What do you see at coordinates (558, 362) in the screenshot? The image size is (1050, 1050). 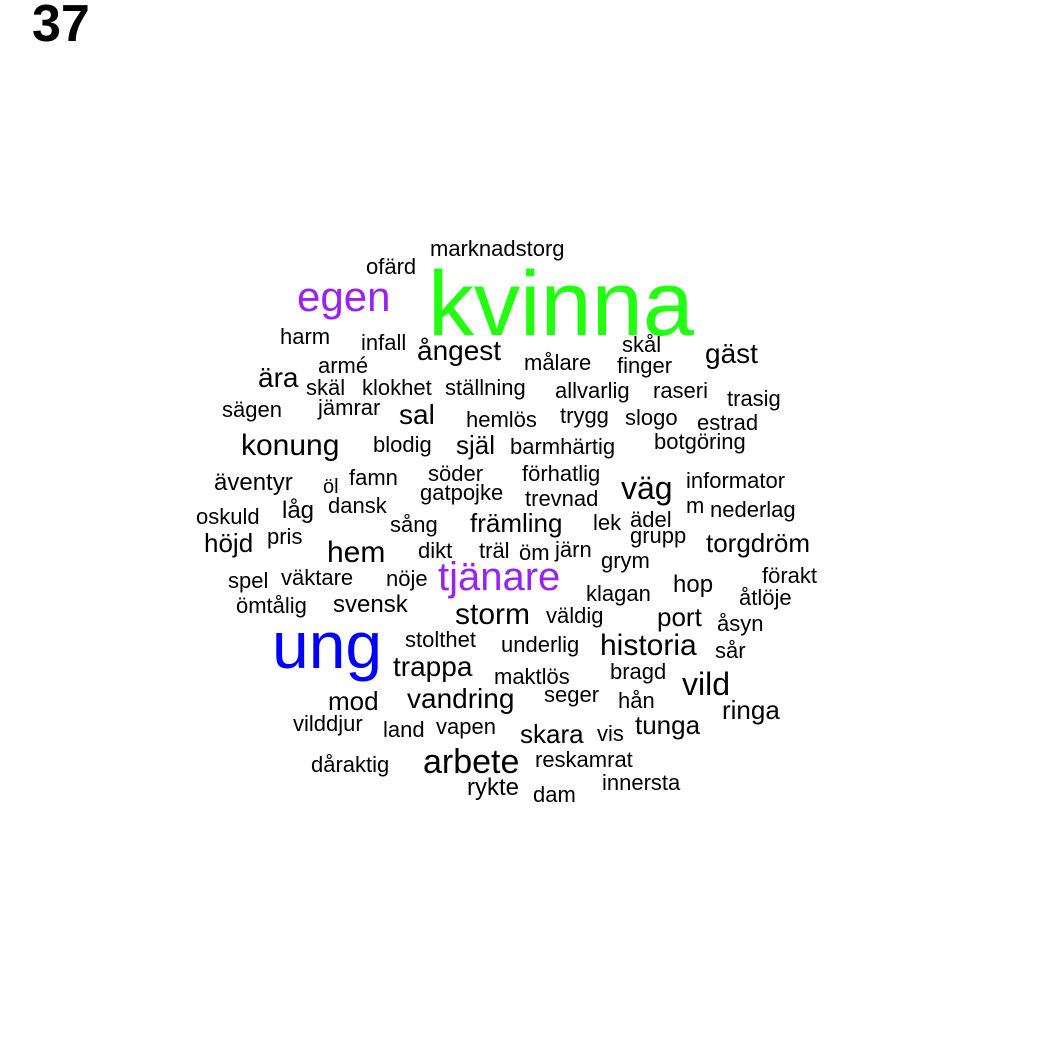 I see `word-malare: målare` at bounding box center [558, 362].